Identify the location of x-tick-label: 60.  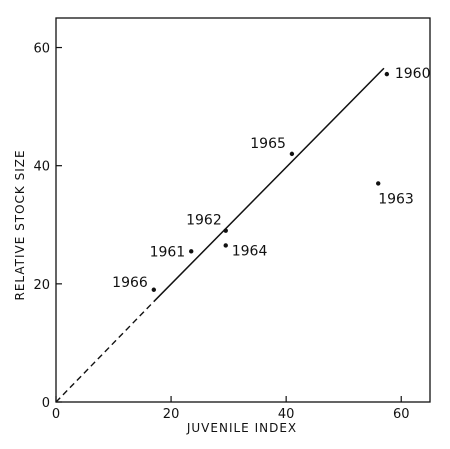
(401, 414).